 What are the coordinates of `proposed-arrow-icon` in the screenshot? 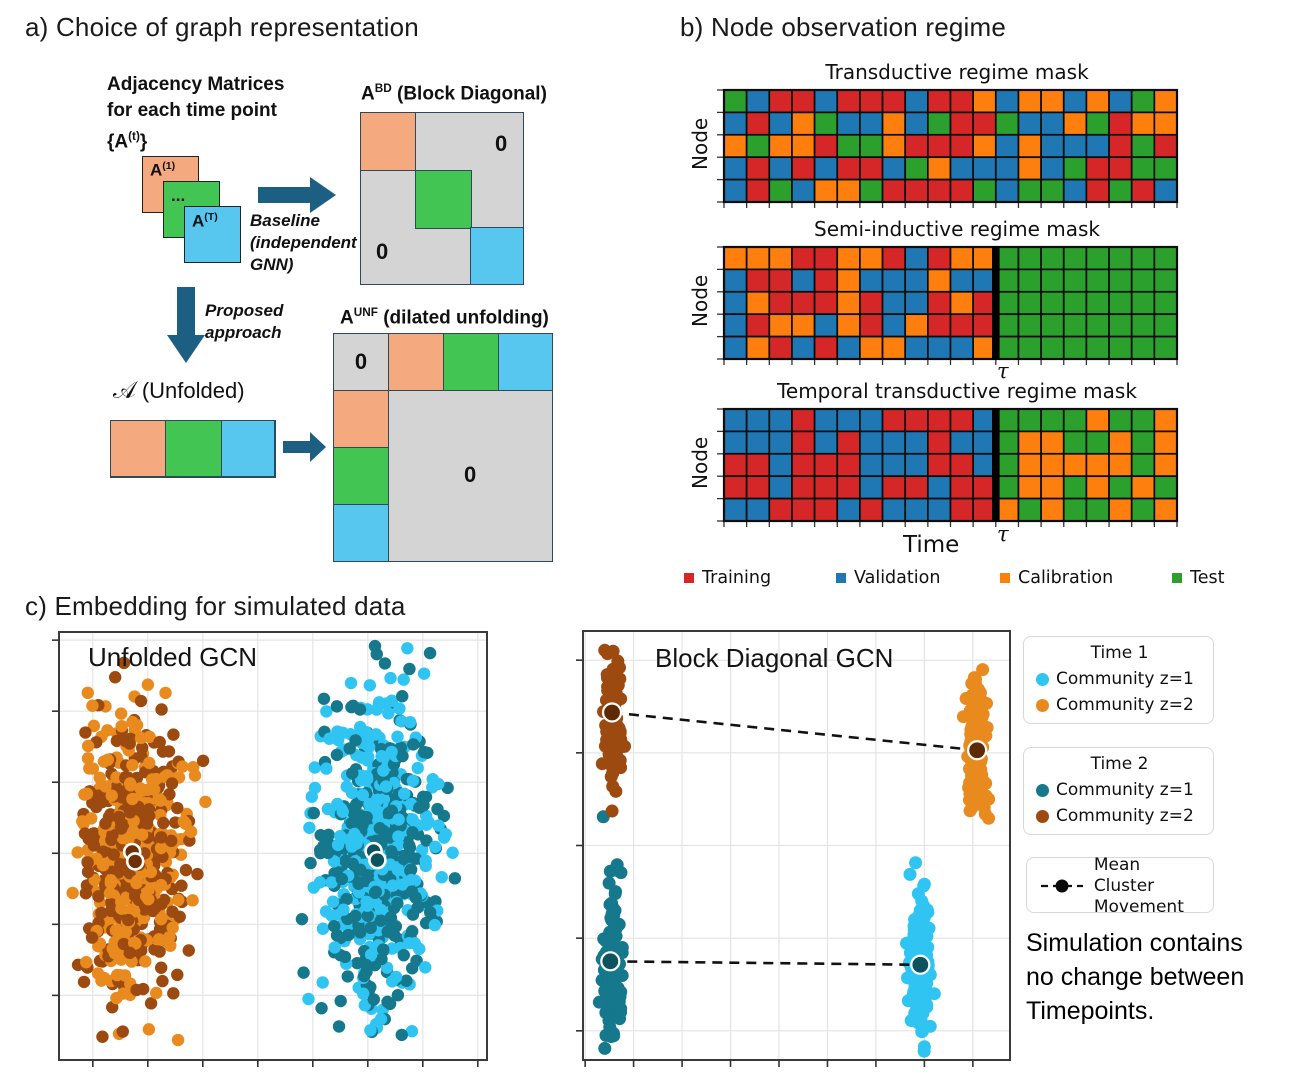 It's located at (186, 325).